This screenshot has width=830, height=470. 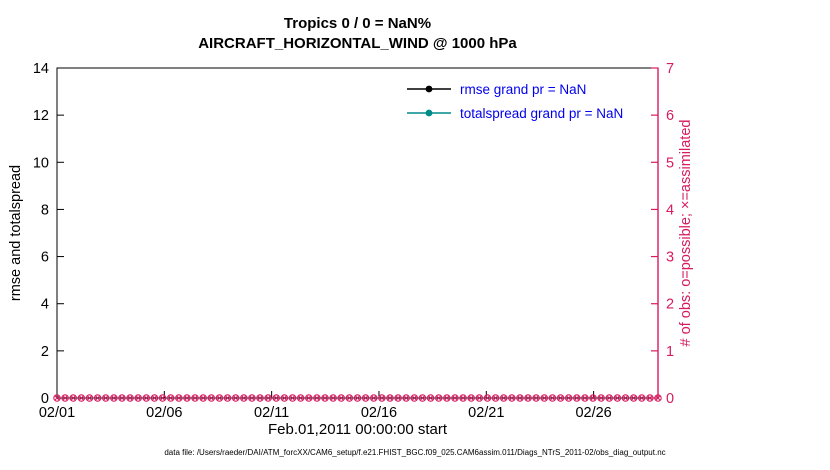 What do you see at coordinates (486, 413) in the screenshot?
I see `x-tick-label: 02/21` at bounding box center [486, 413].